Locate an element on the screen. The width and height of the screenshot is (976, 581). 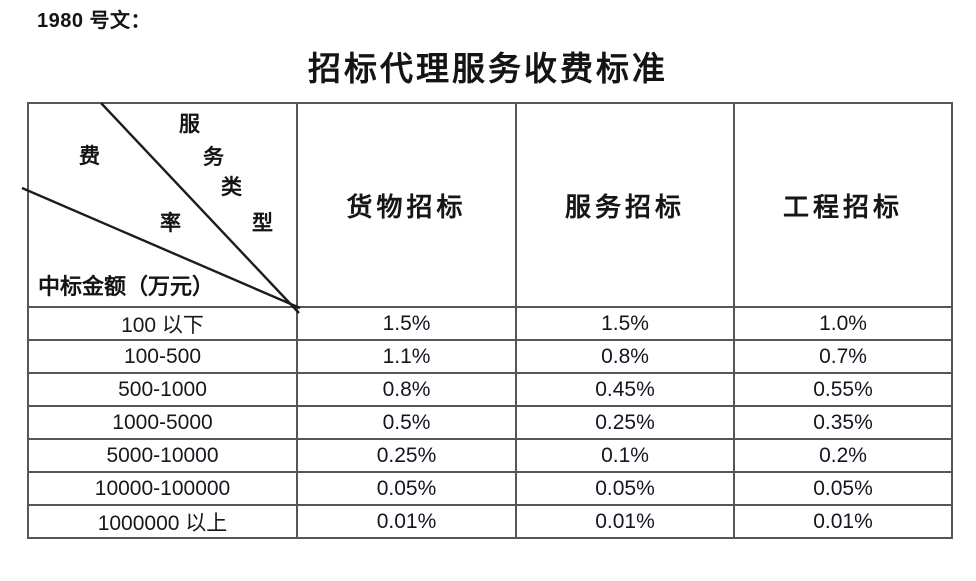
works-rate-cell: 0.55% is located at coordinates (843, 389).